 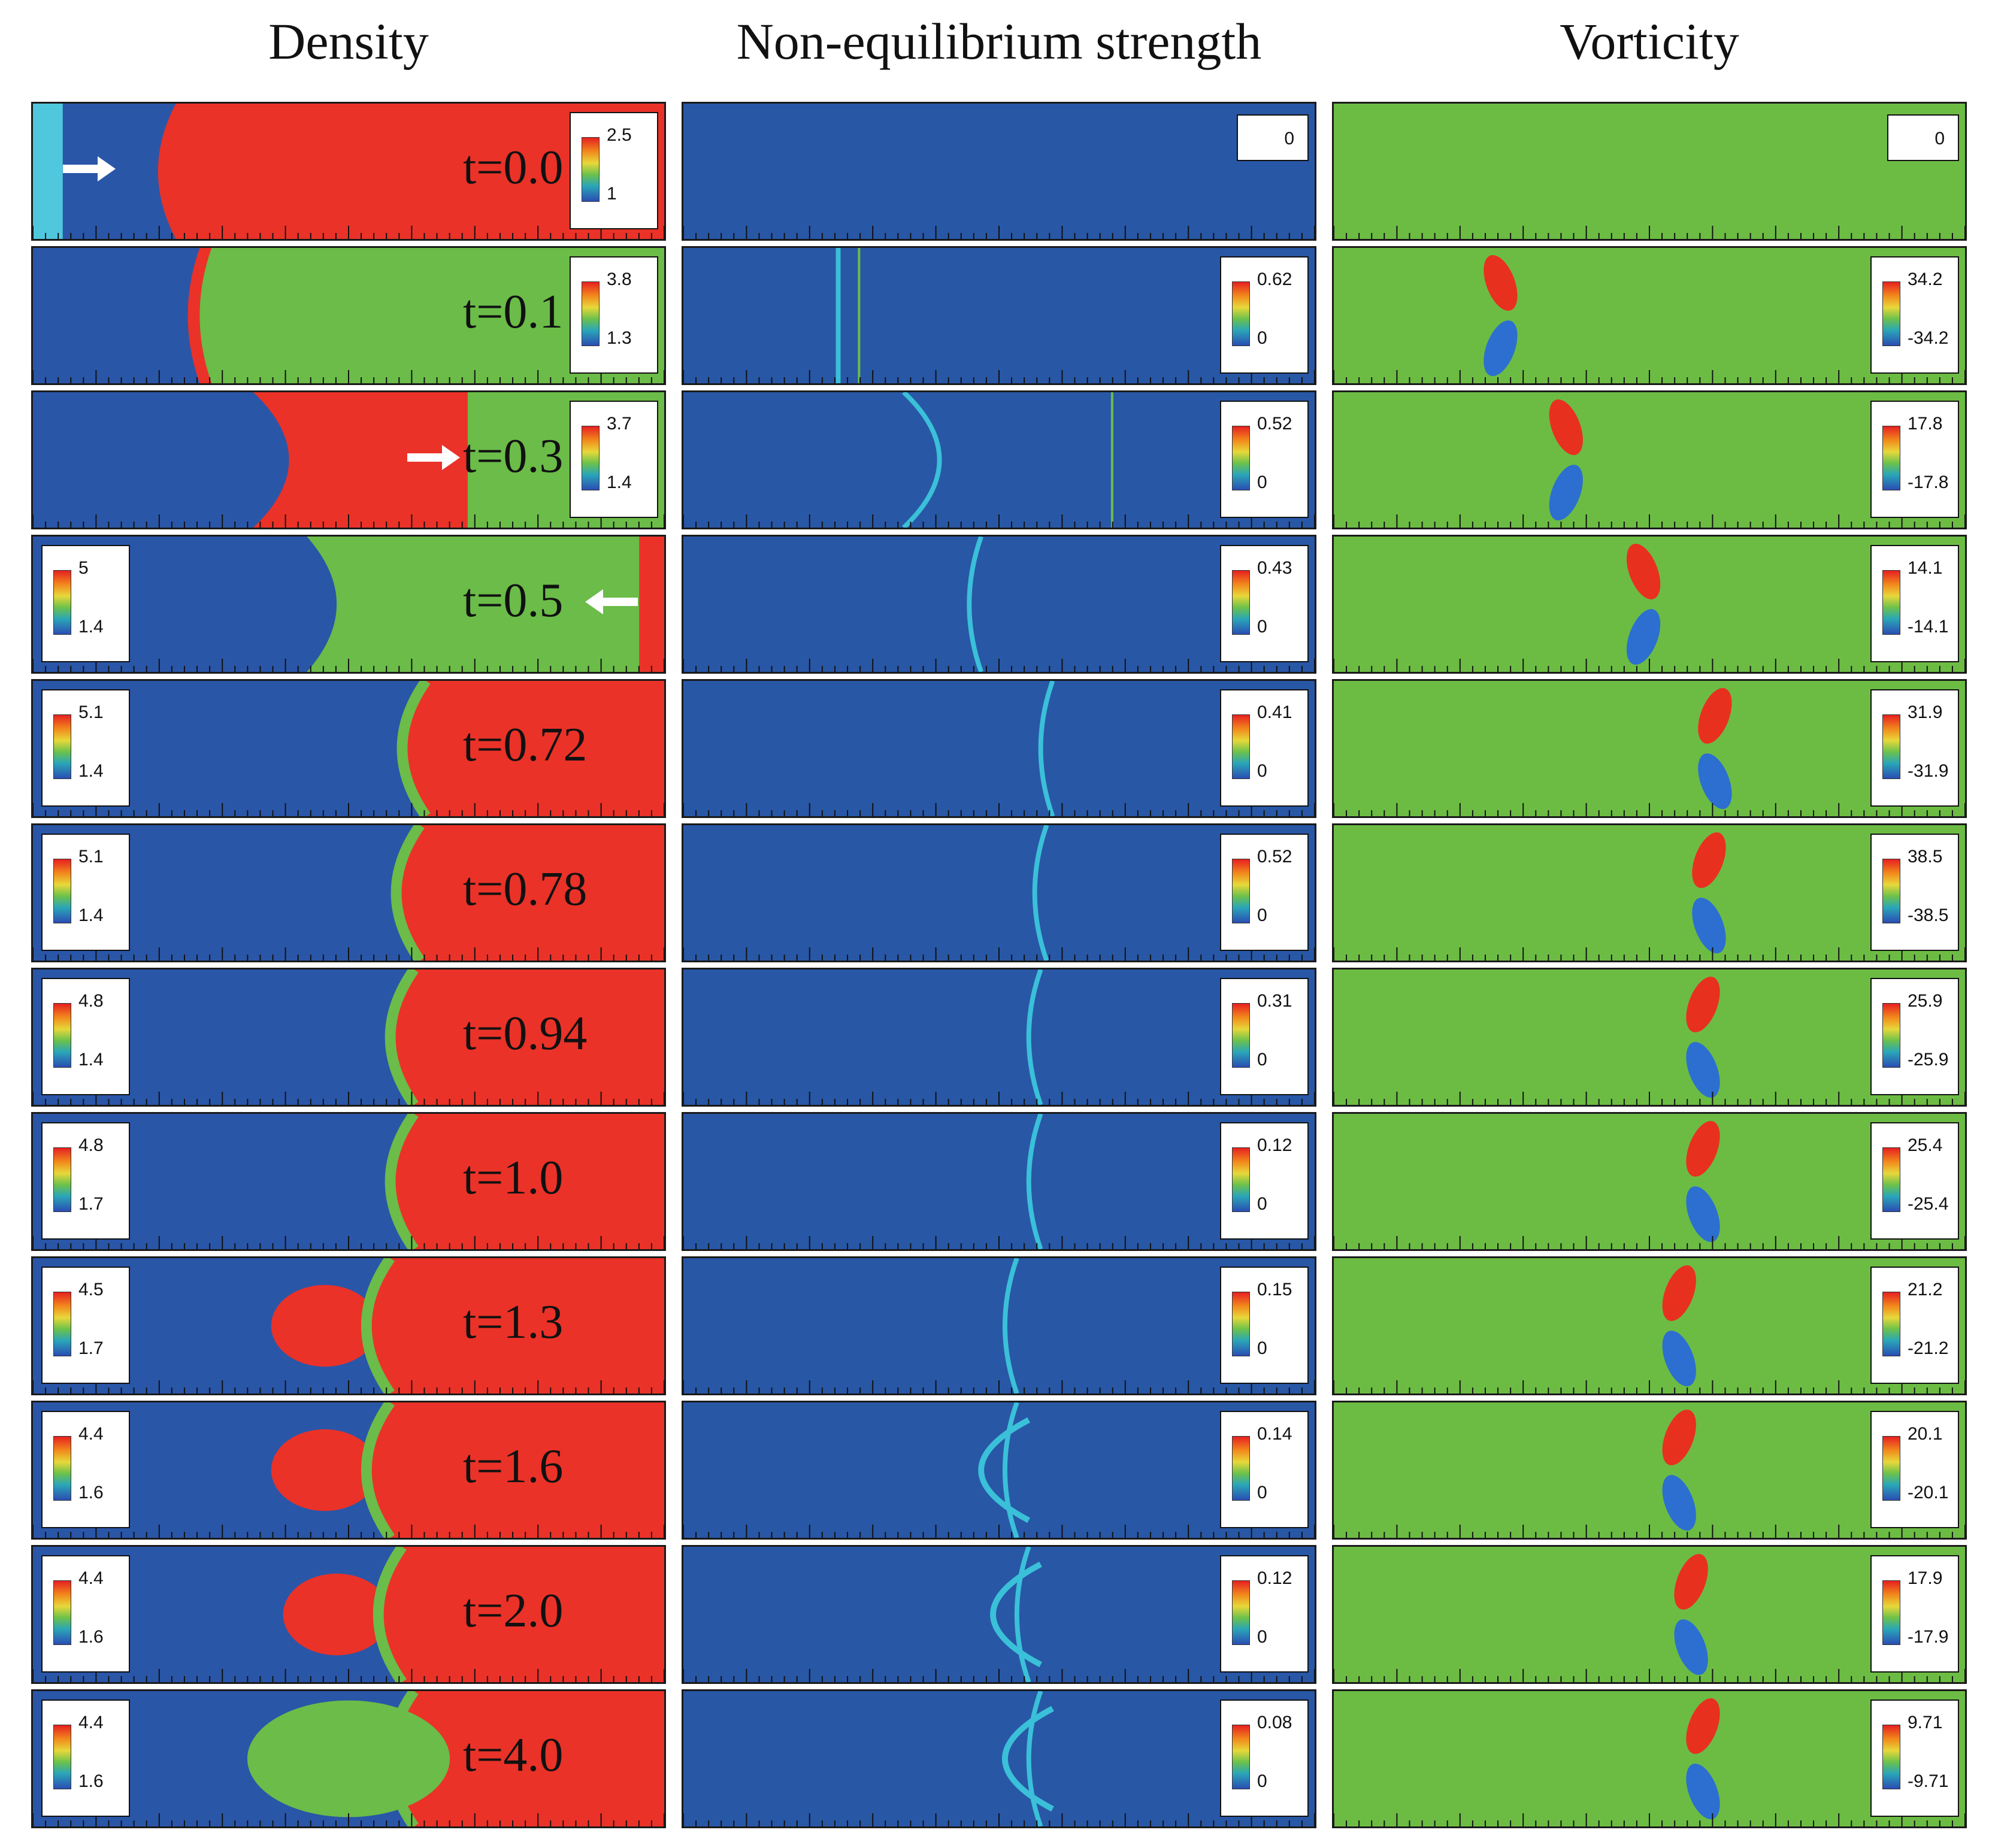 I want to click on vorticity-legend: 9.71 -9.71, so click(x=1914, y=1758).